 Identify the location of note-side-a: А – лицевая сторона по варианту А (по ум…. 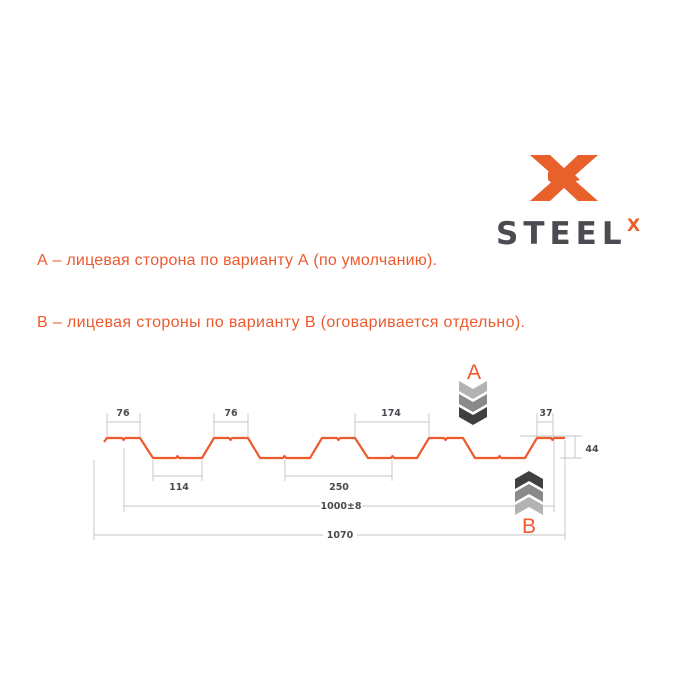
(237, 260).